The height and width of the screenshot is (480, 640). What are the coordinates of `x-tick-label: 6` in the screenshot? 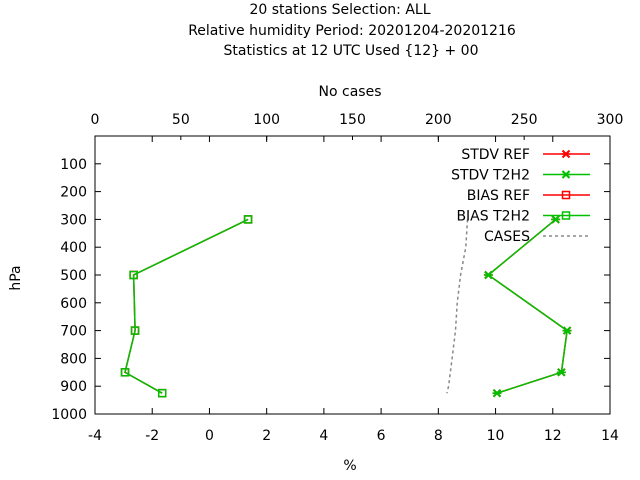 It's located at (381, 436).